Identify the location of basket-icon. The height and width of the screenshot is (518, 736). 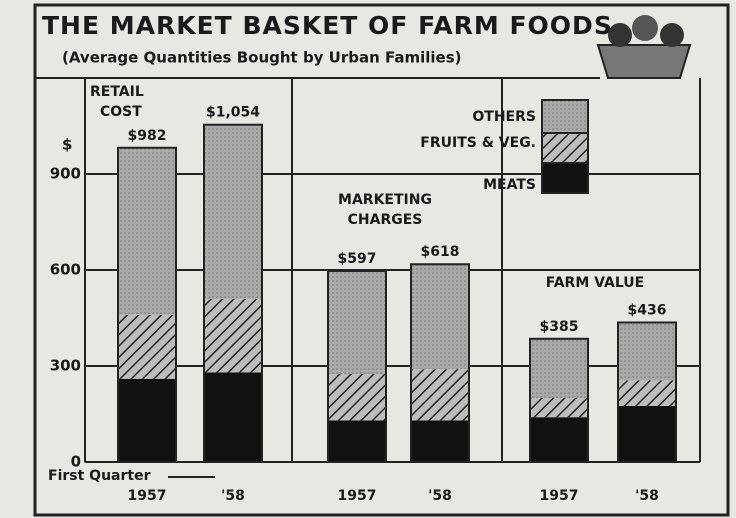
(644, 47).